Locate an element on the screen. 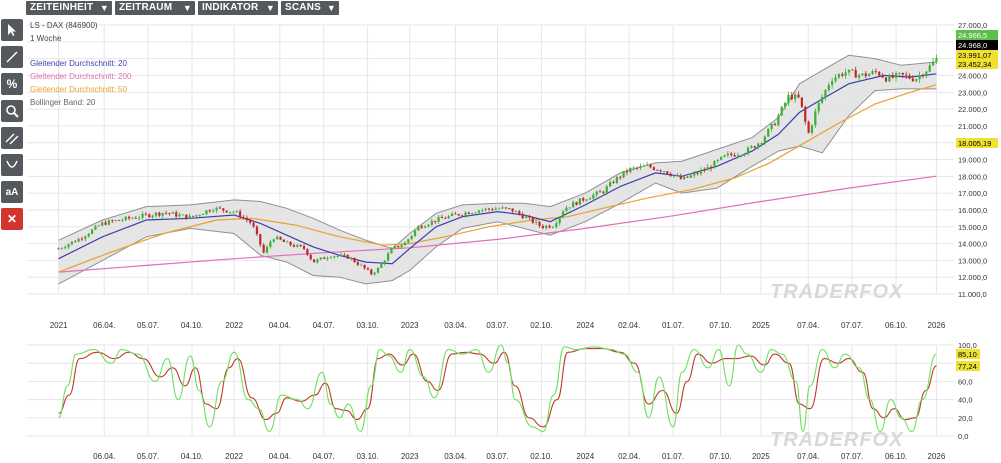 The height and width of the screenshot is (463, 1001). svg-text: 85,10 is located at coordinates (967, 354).